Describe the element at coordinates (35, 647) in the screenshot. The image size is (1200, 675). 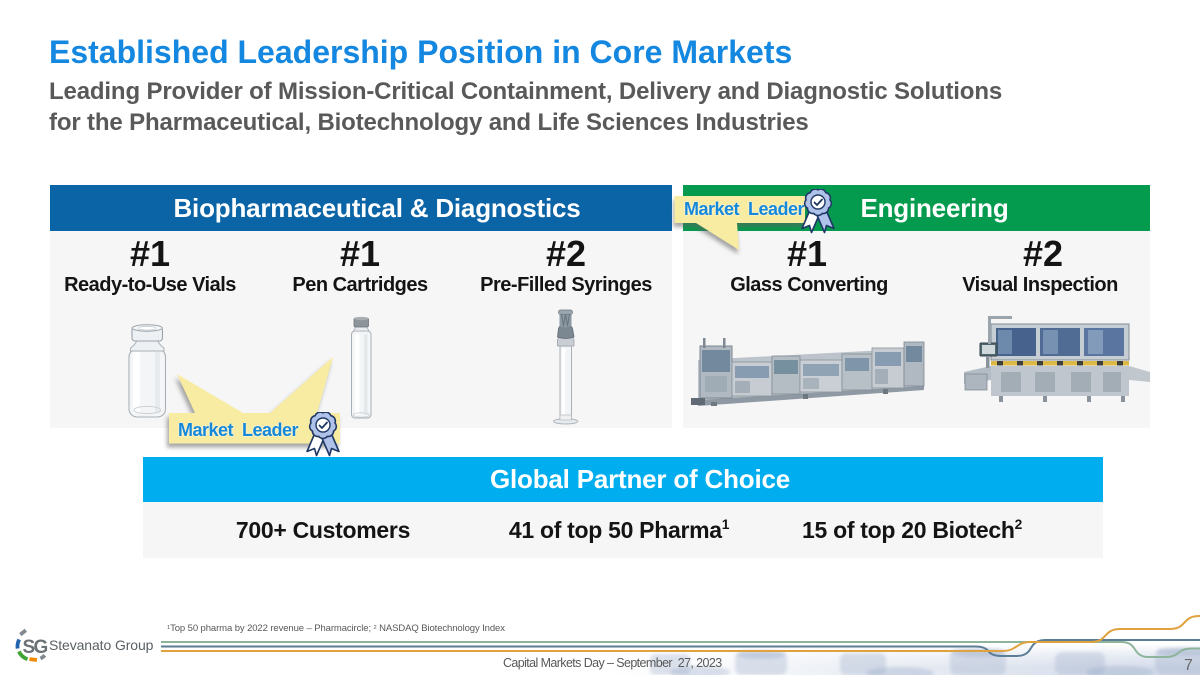
I see `svg-text: SG` at that location.